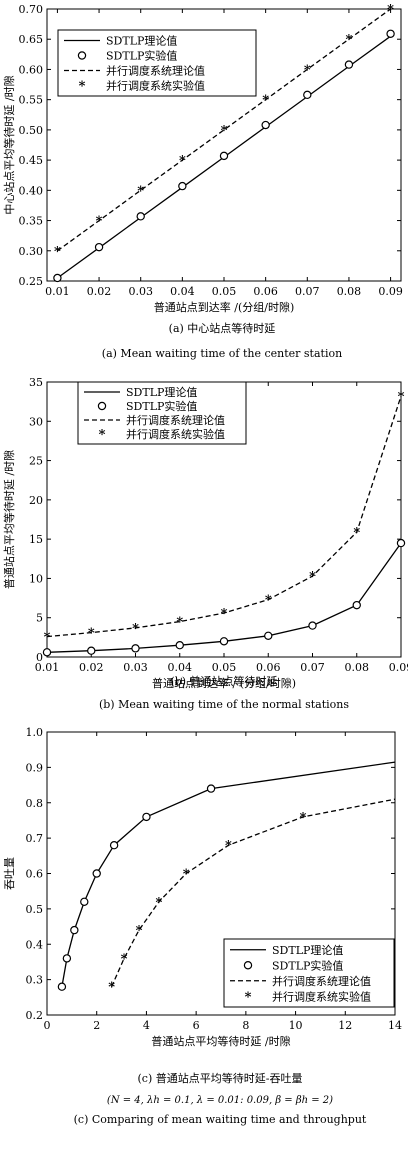 The image size is (408, 1154). I want to click on x-tick-label: 0.01, so click(57, 291).